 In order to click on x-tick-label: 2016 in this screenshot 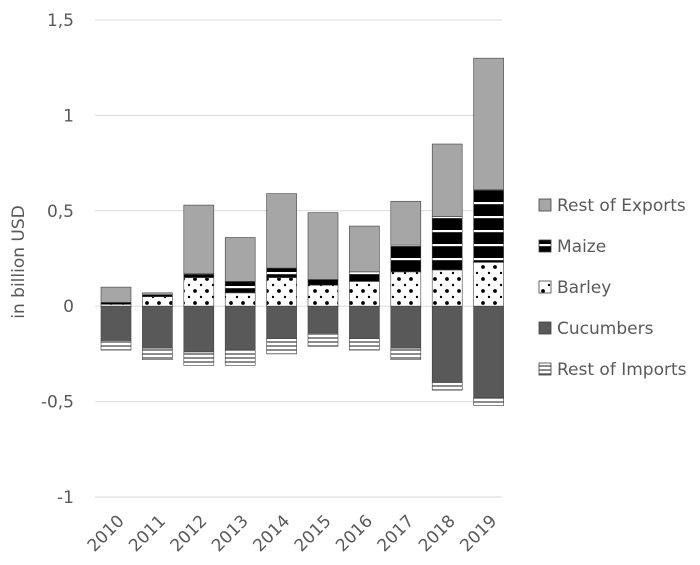, I will do `click(354, 533)`.